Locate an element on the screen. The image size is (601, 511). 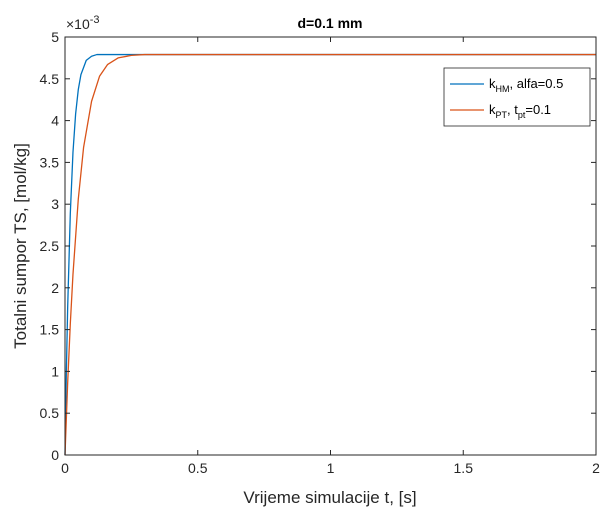
x-tick-label: 1.5 is located at coordinates (464, 468).